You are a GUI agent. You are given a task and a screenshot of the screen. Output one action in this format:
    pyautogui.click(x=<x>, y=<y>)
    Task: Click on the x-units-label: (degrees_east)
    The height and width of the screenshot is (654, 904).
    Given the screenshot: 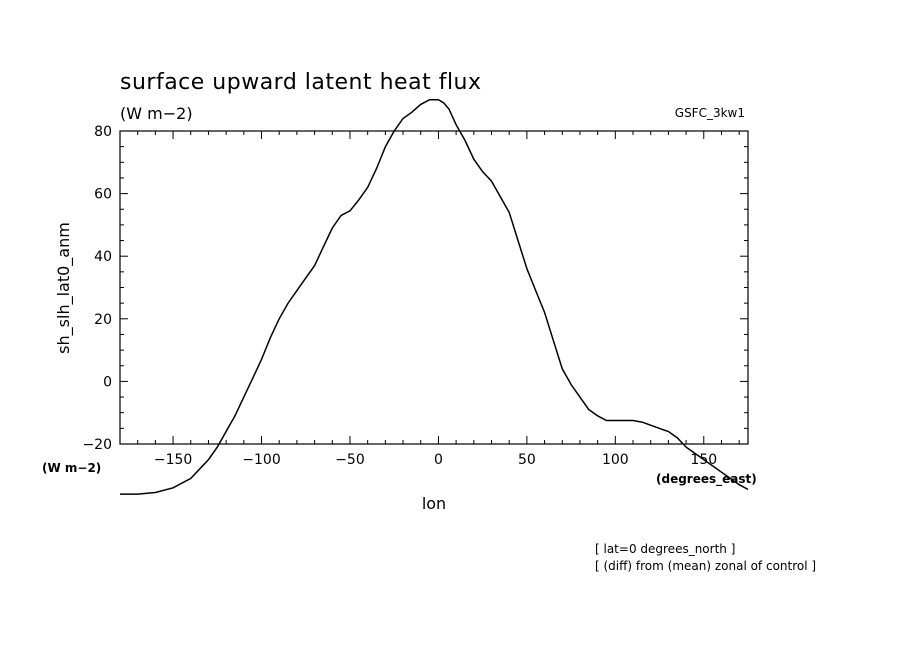 What is the action you would take?
    pyautogui.click(x=706, y=479)
    